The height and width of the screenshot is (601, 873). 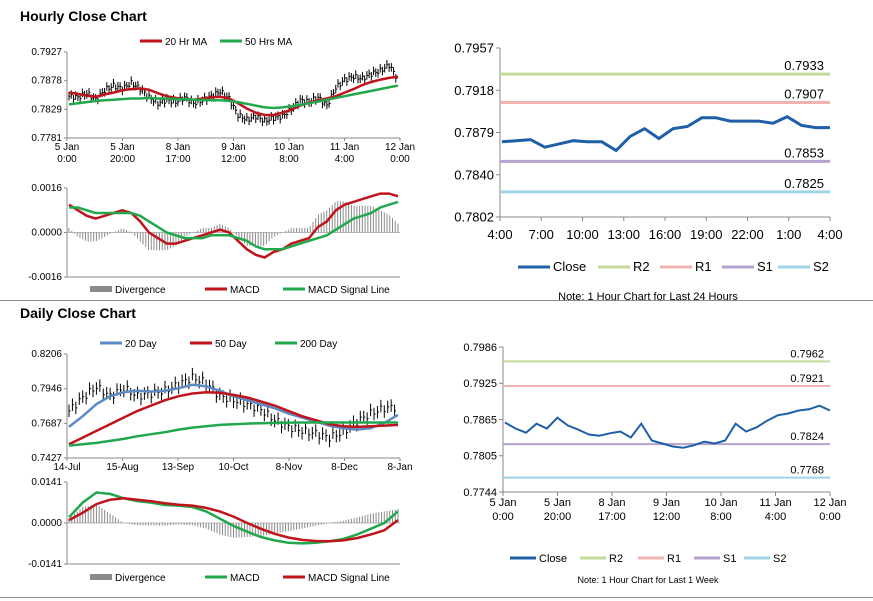 I want to click on y-tick-label: 0.0141, so click(x=46, y=482).